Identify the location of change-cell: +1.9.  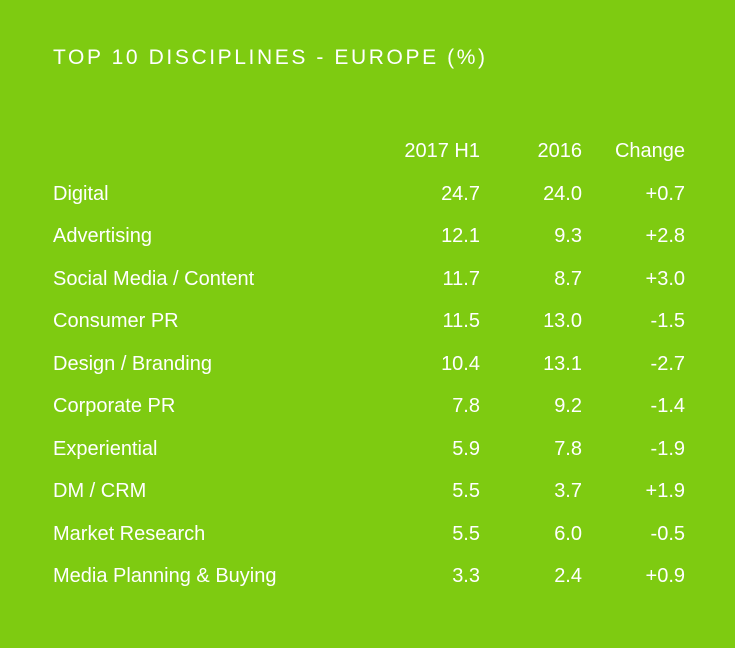
(665, 491).